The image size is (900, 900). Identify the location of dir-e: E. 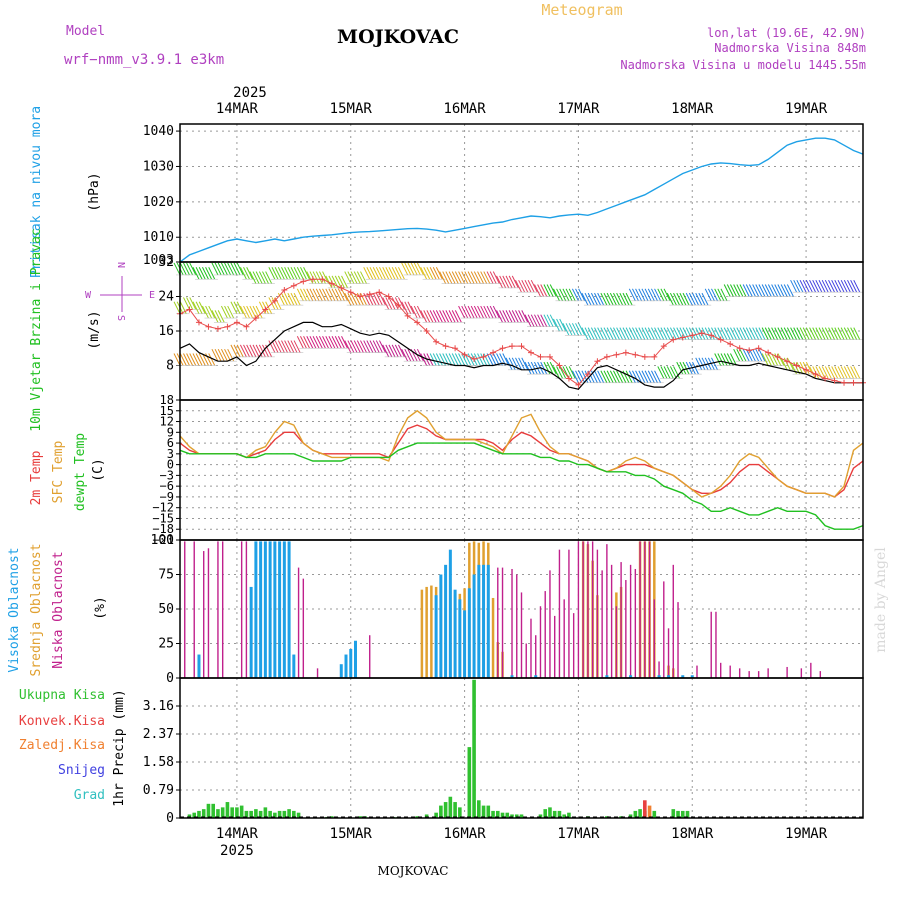
(152, 295).